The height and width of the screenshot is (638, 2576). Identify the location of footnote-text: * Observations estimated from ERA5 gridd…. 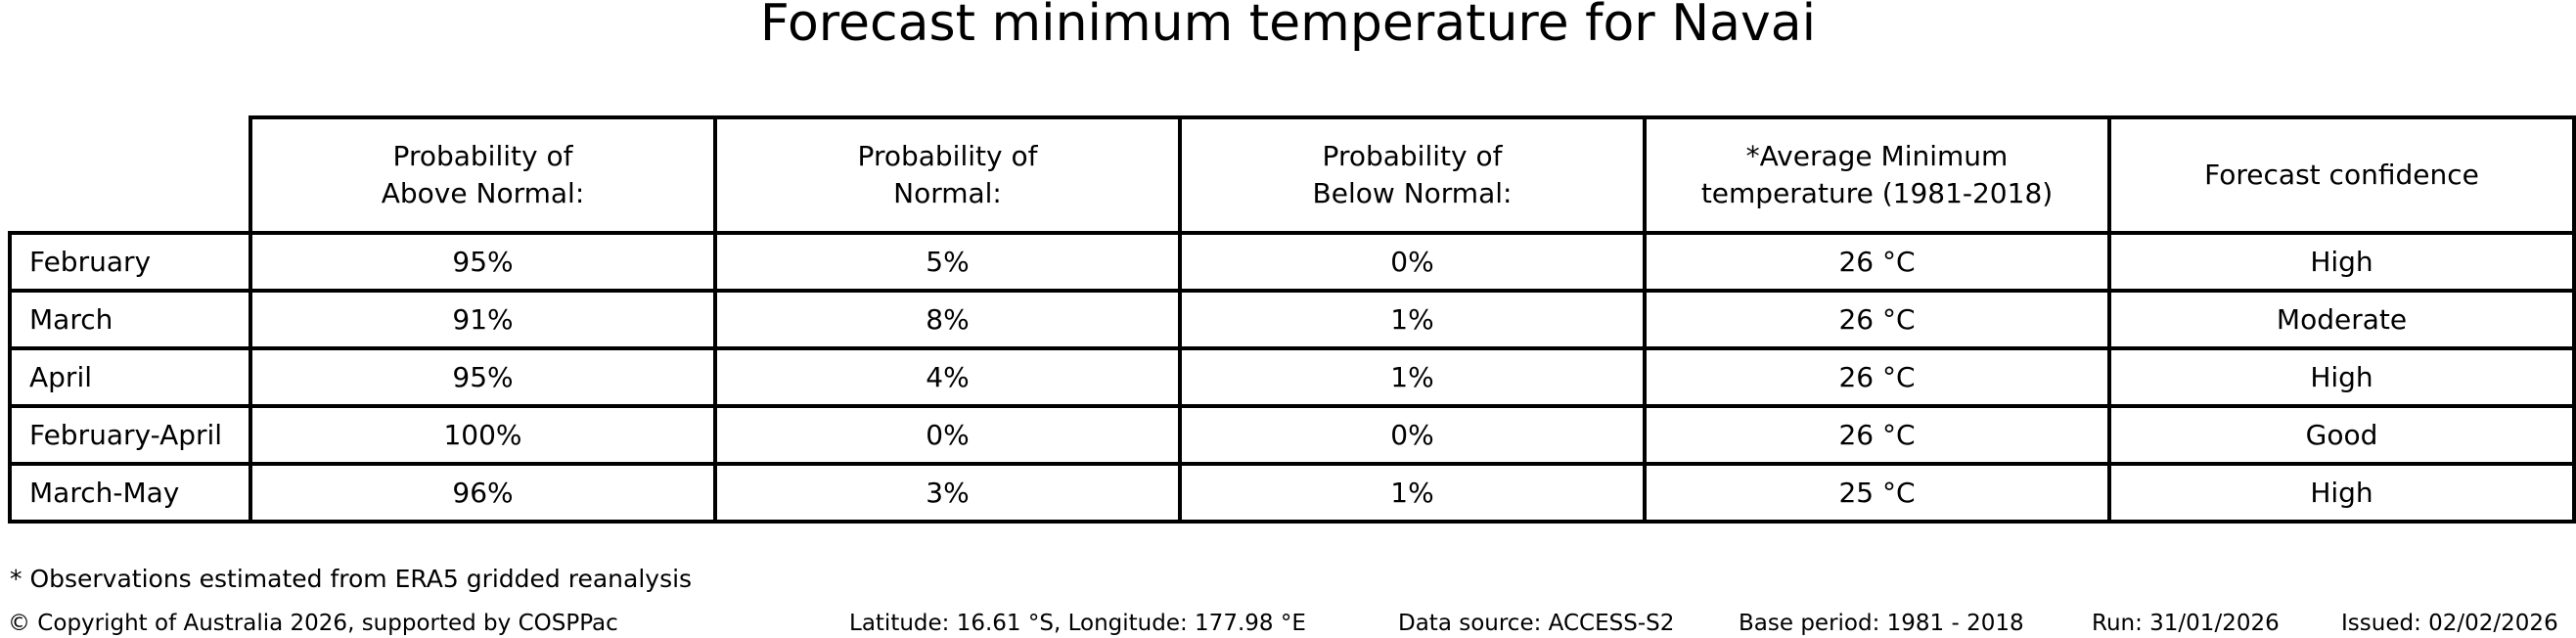
(351, 579).